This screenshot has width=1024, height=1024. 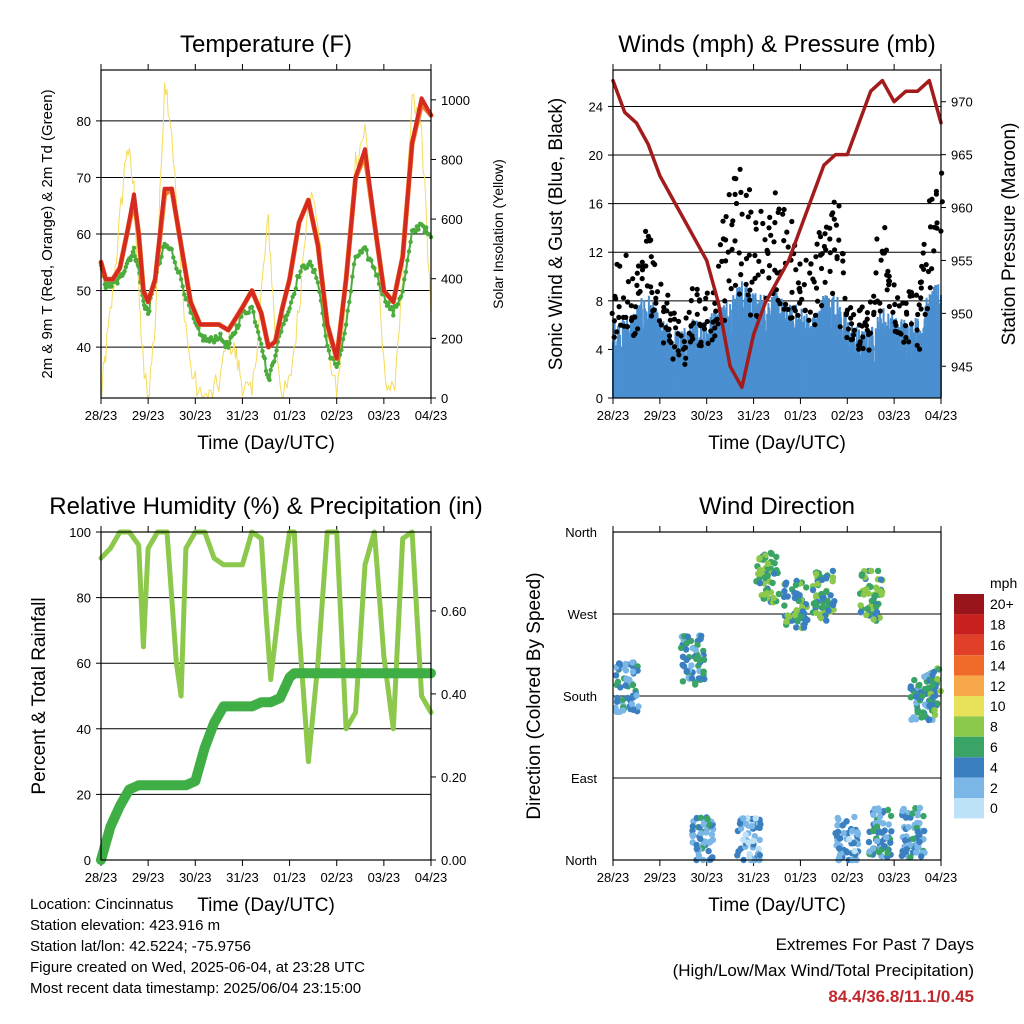 I want to click on location-text: Location: Cincinnatus, so click(x=102, y=904).